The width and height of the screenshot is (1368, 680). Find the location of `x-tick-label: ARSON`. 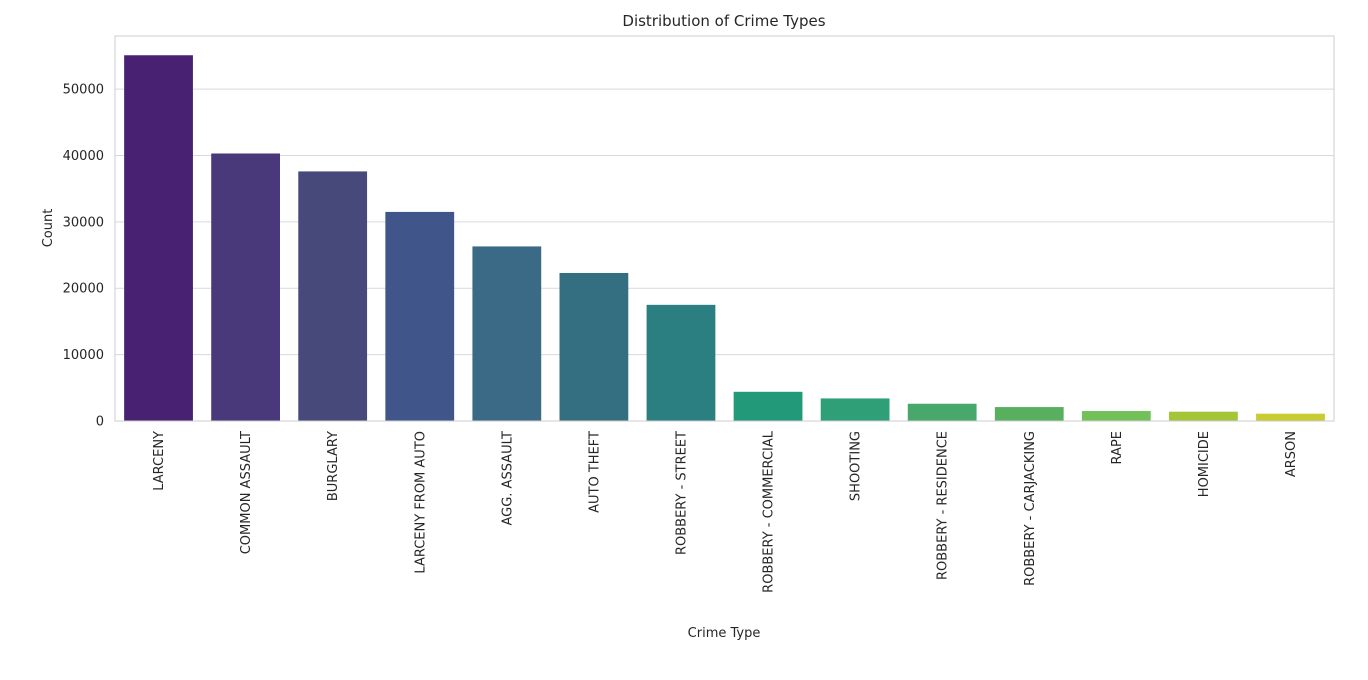

x-tick-label: ARSON is located at coordinates (1291, 454).